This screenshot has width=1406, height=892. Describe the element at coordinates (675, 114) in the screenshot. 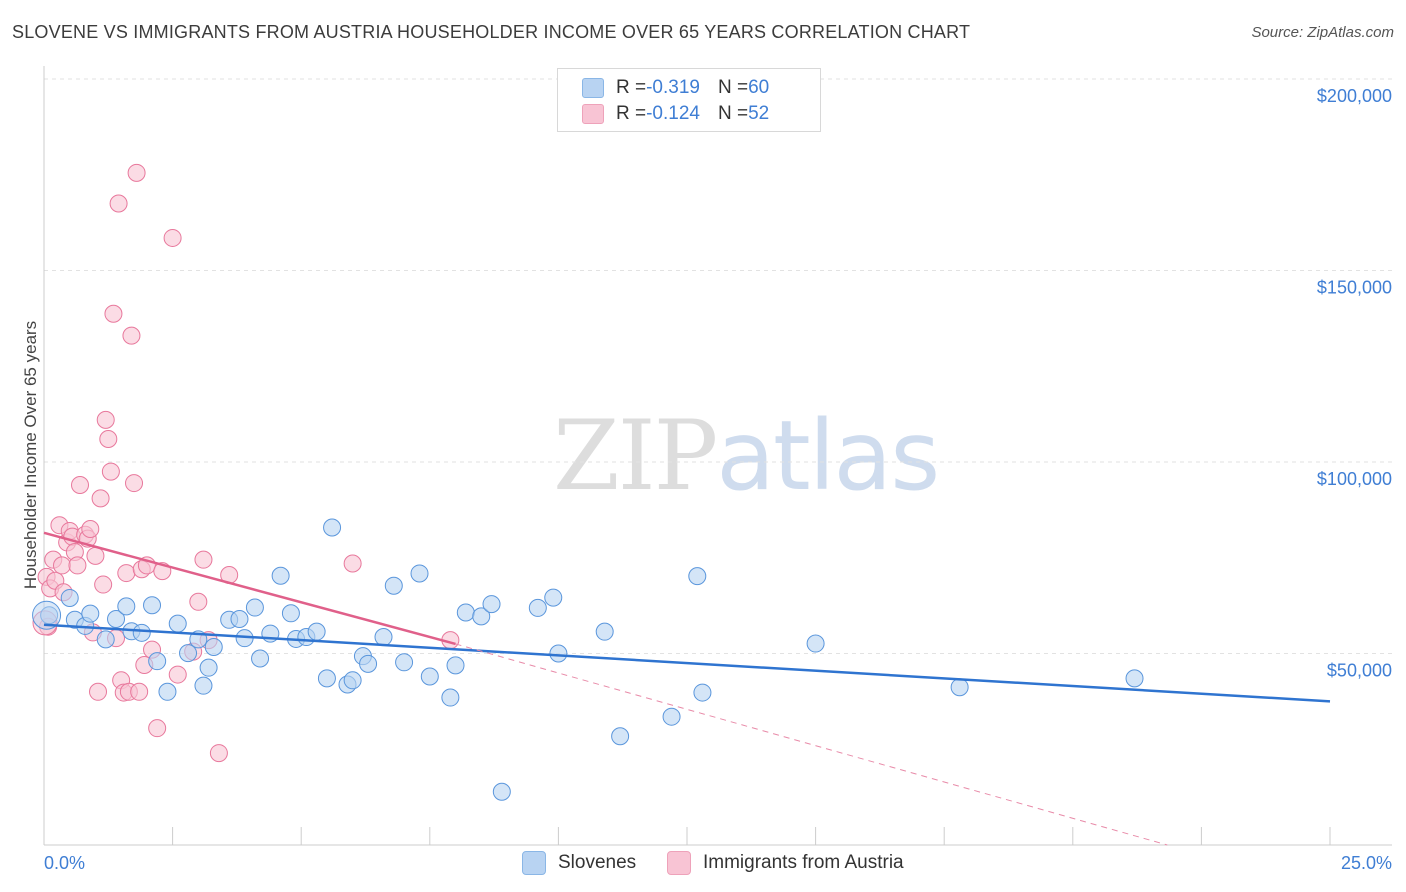

I see `legend-row-austria: R = -0.124 N = 52` at that location.